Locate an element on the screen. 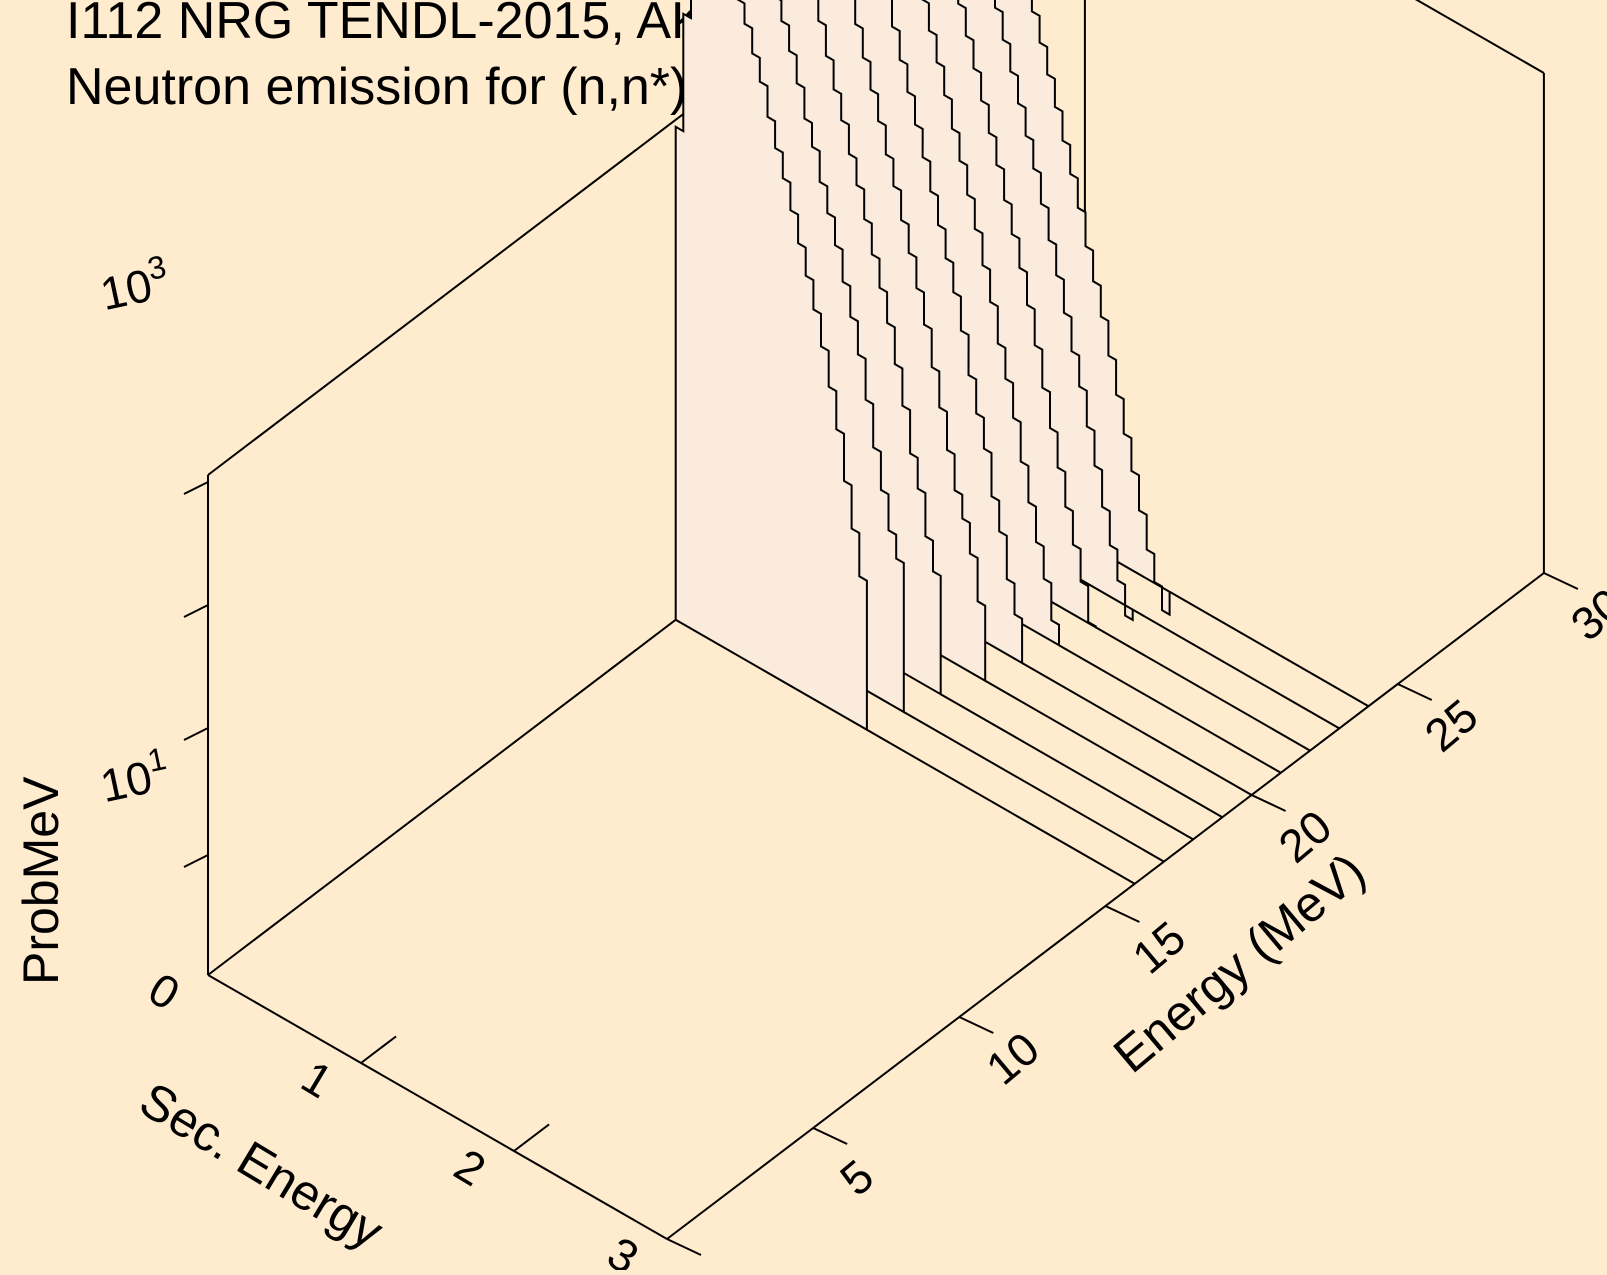  x-axis-line is located at coordinates (437, 1107).